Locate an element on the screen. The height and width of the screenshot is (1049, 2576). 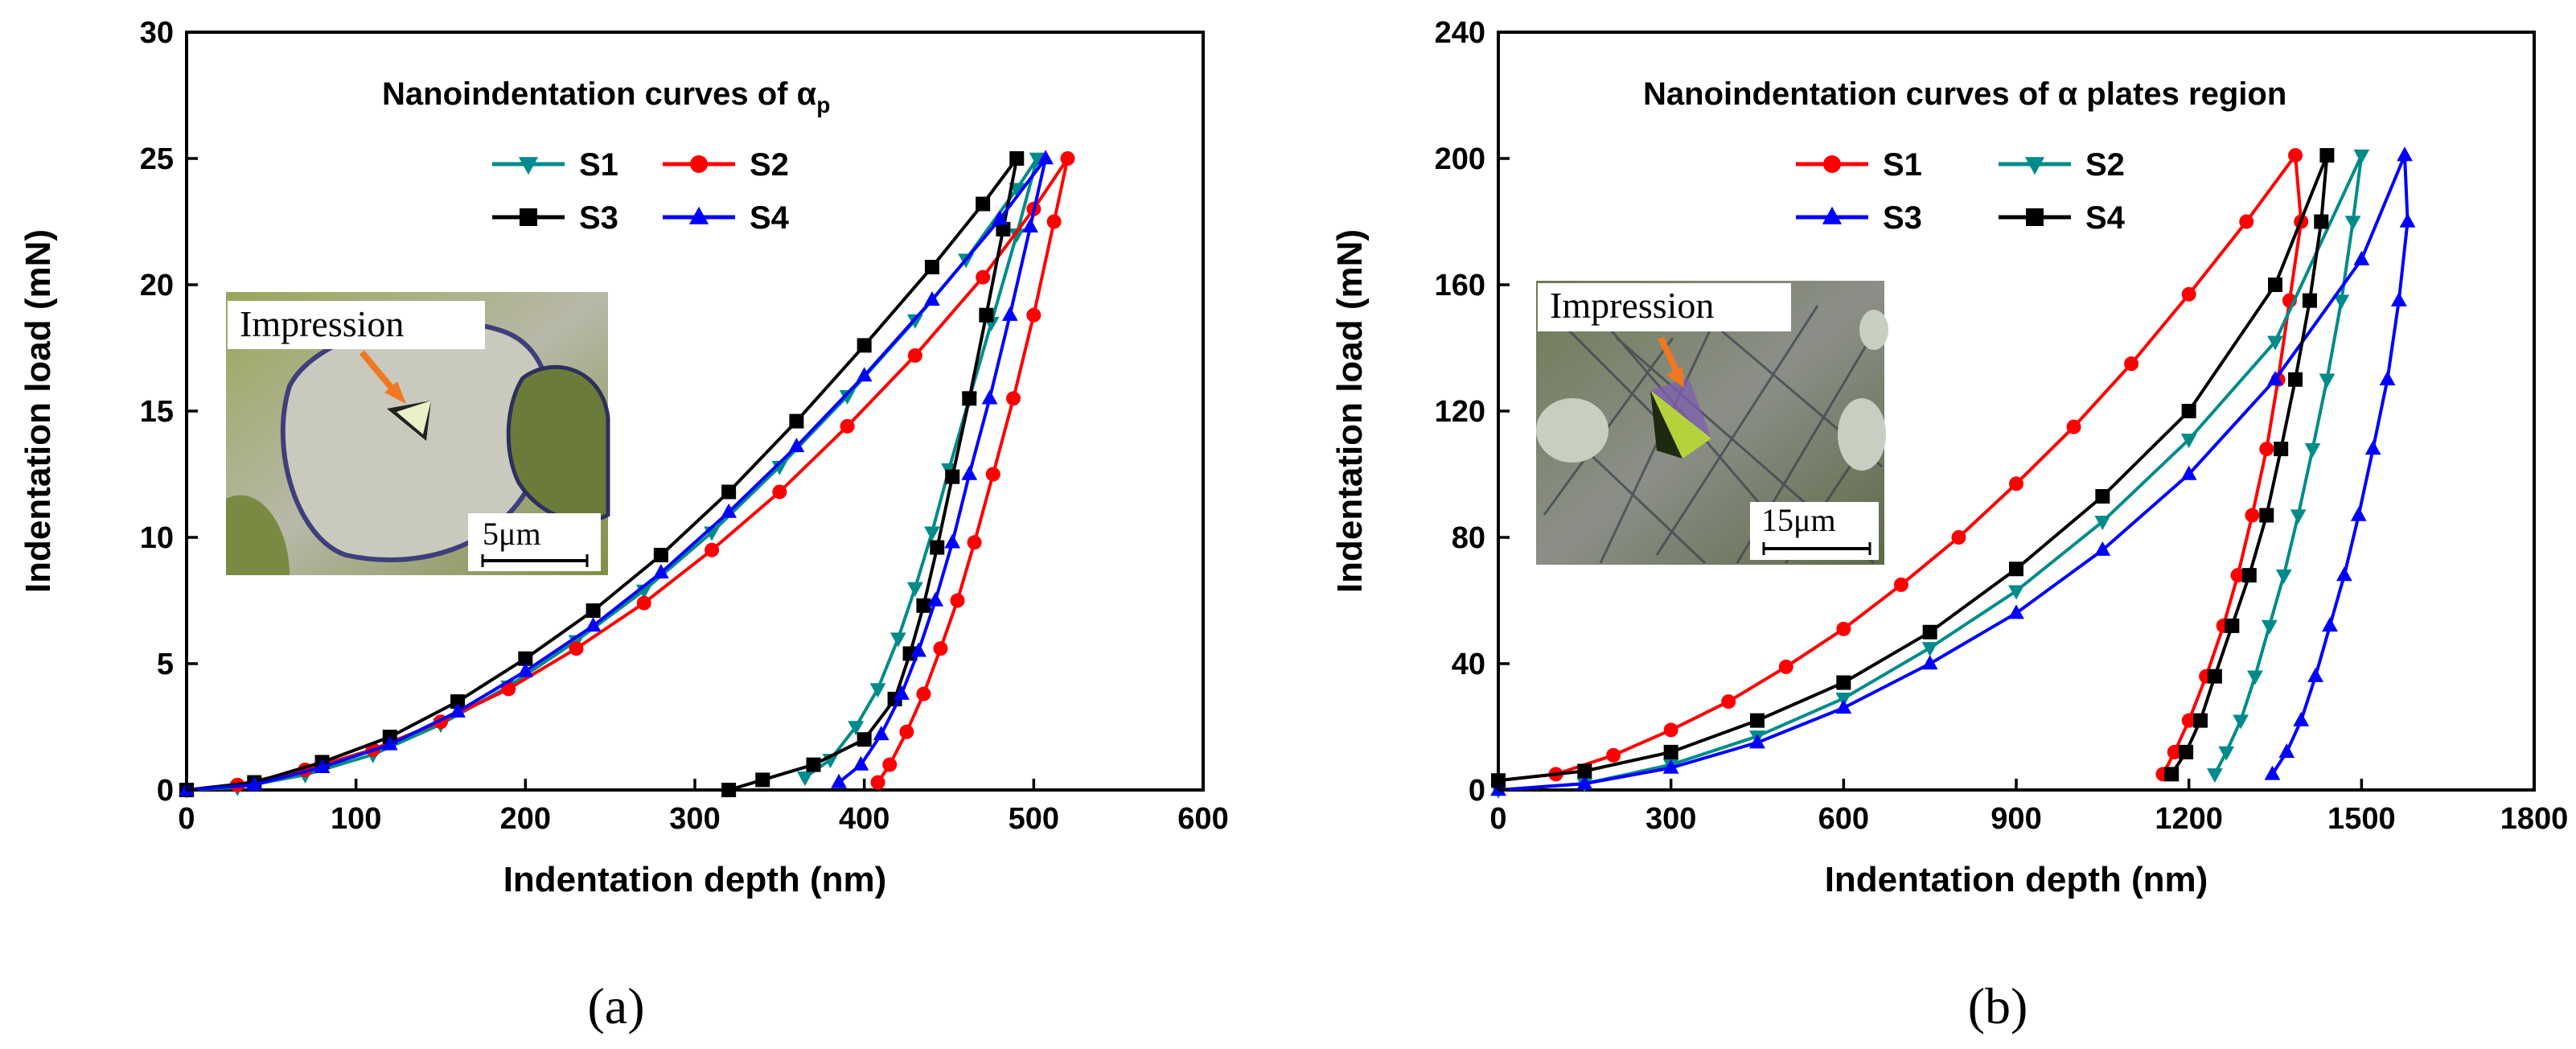
chart-b-x-tick-label: 900 is located at coordinates (2016, 819).